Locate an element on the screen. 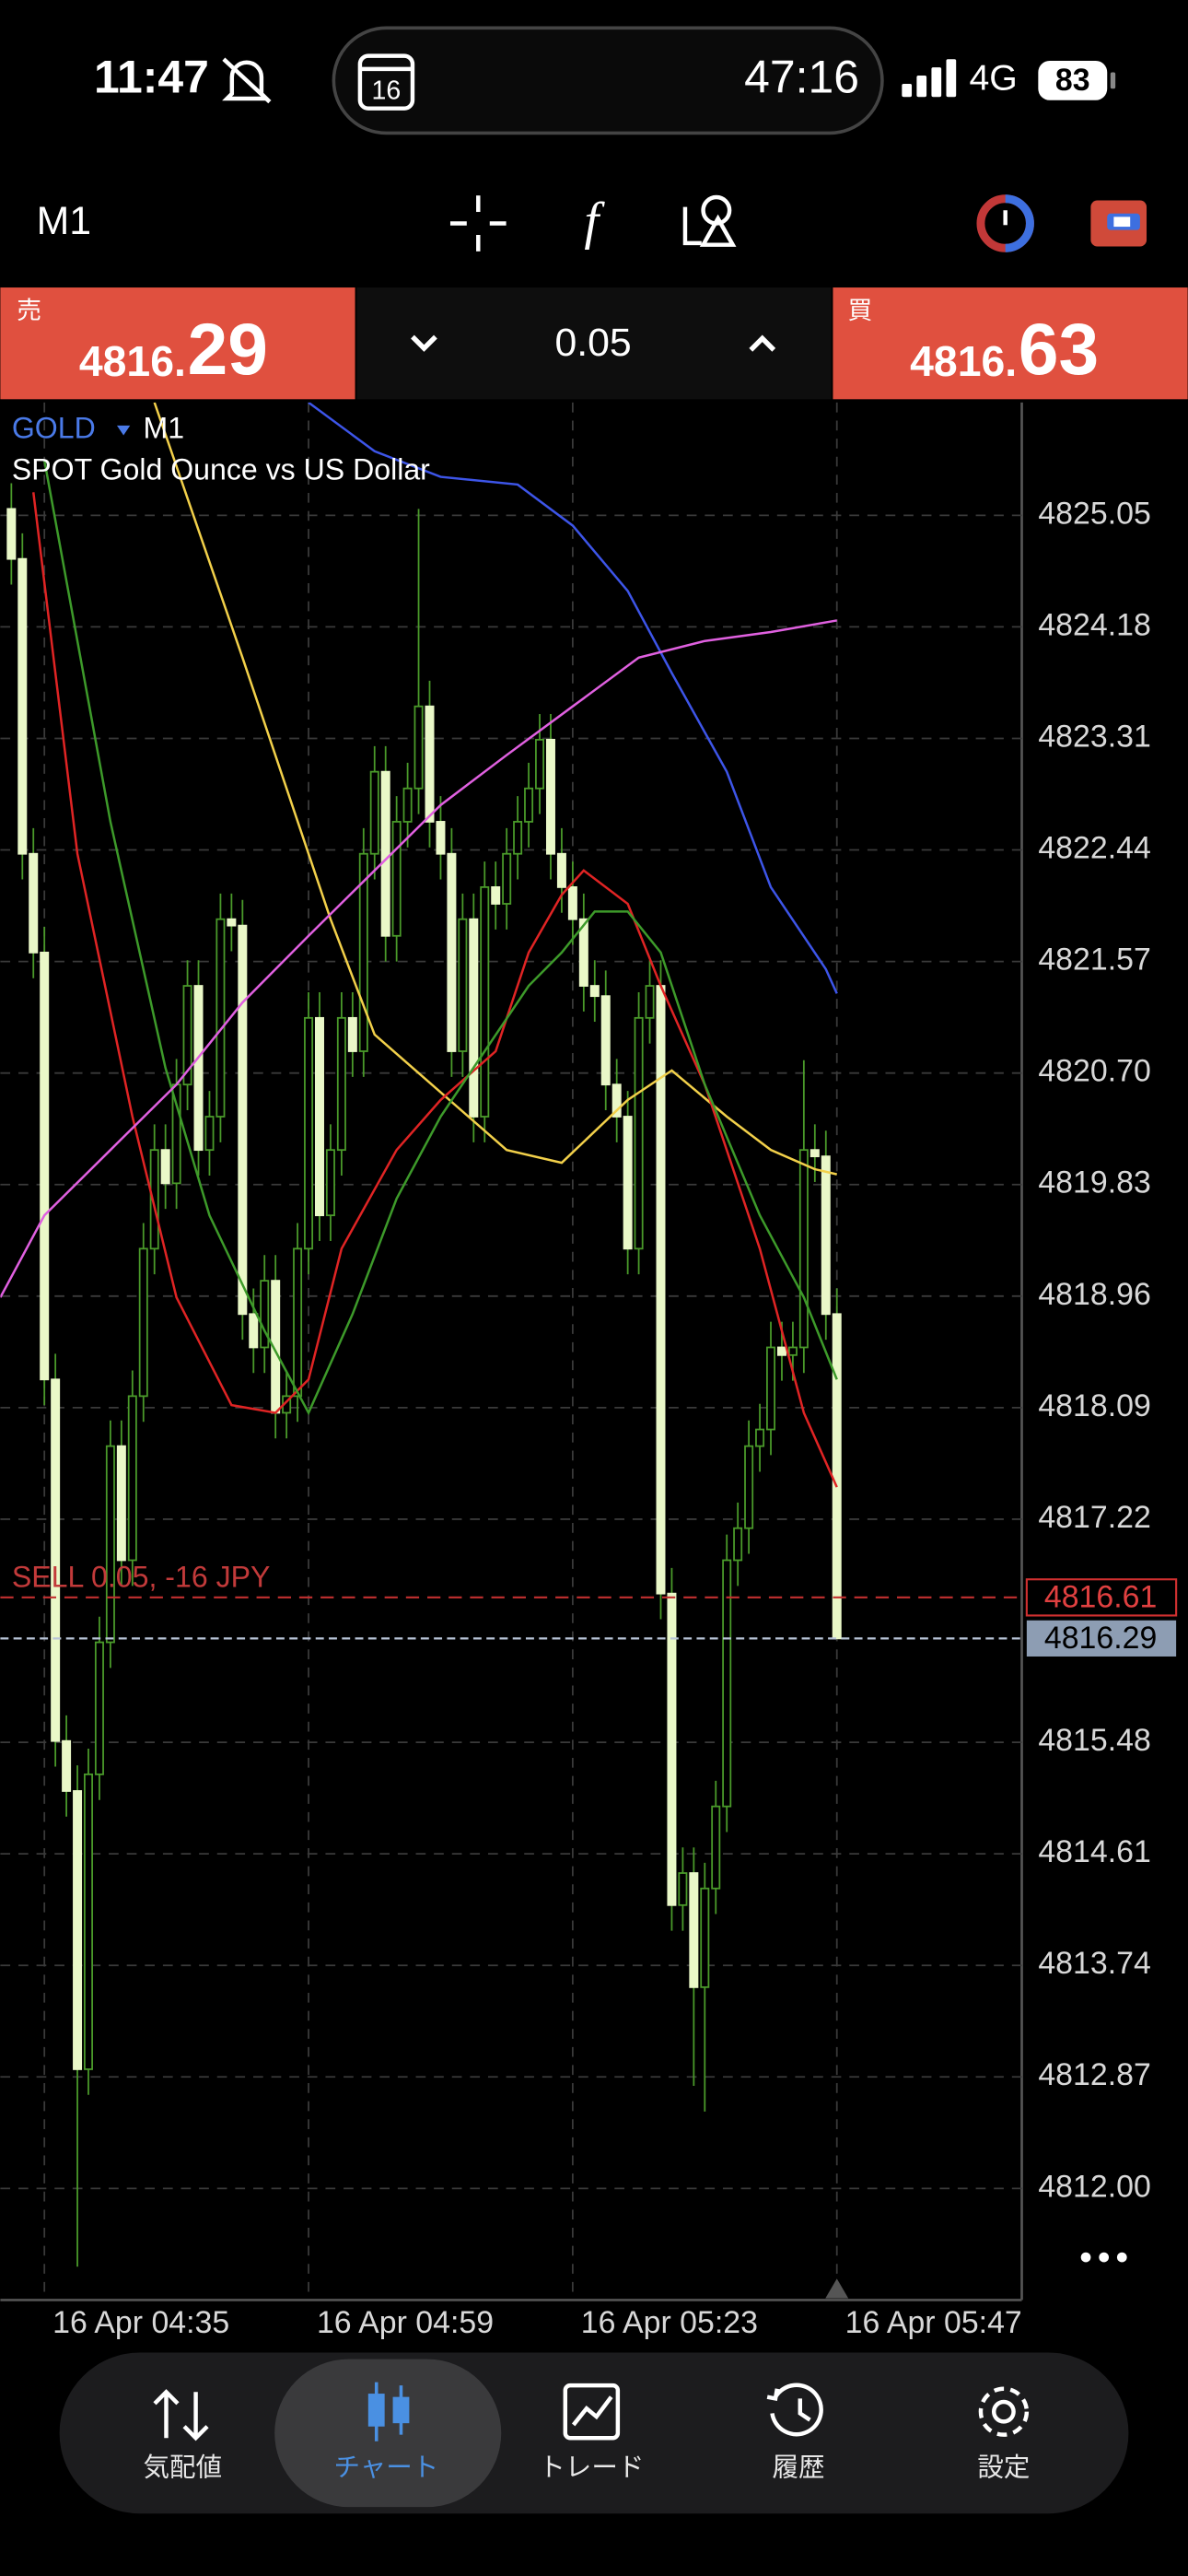 Image resolution: width=1188 pixels, height=2576 pixels. y-tick-label: 4821.57 is located at coordinates (1094, 960).